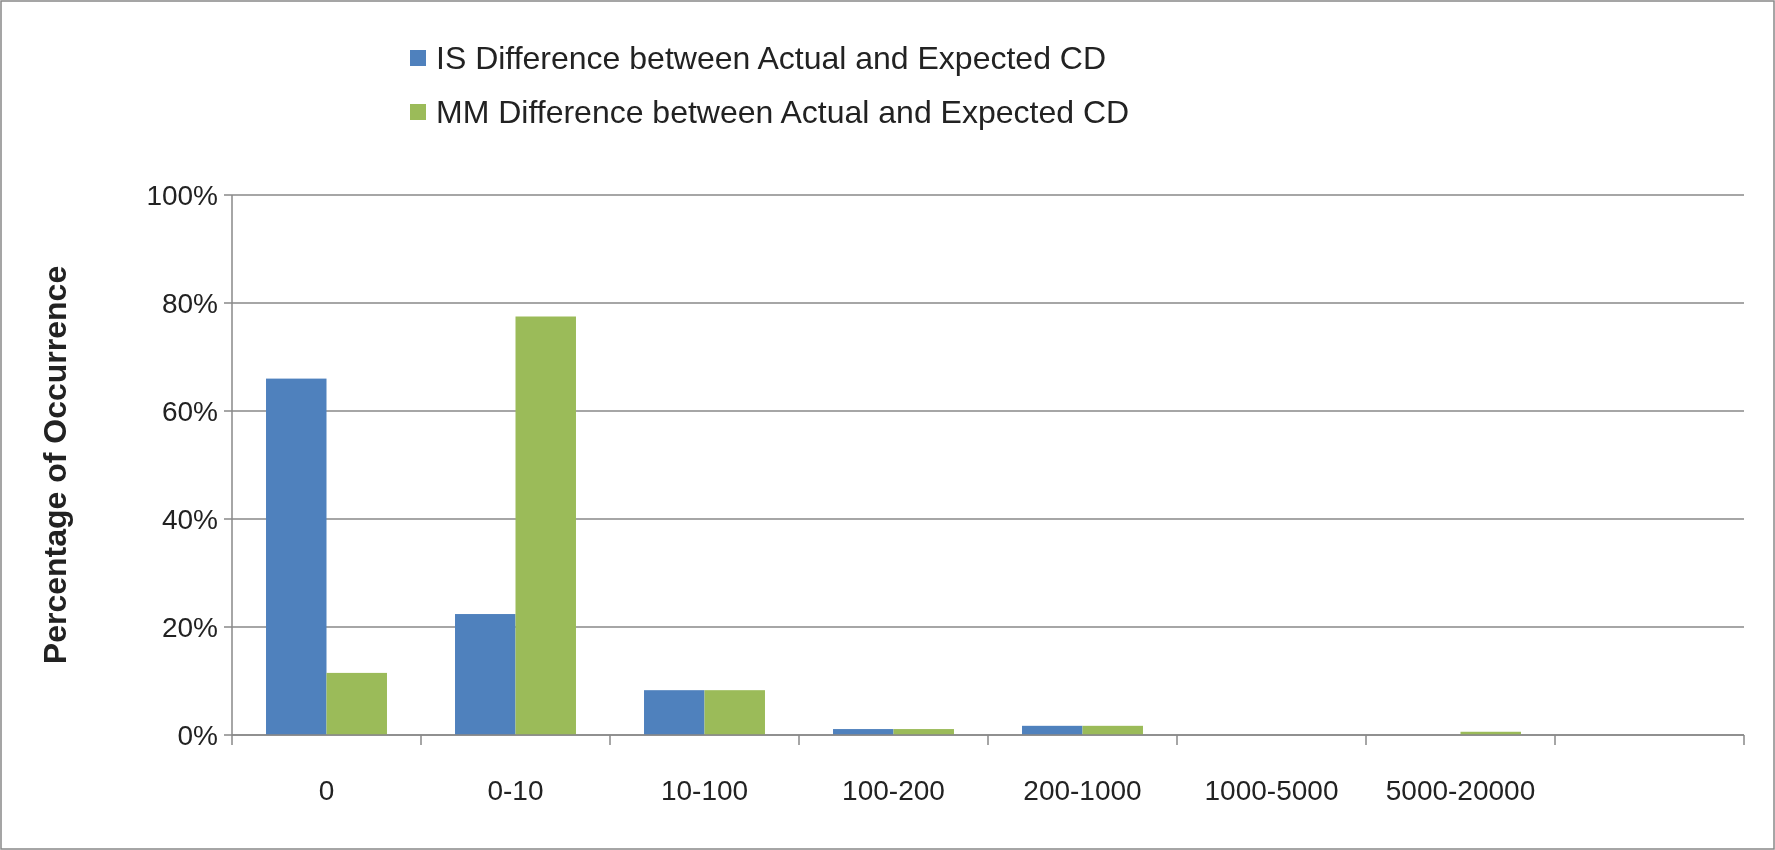 The image size is (1775, 850). I want to click on x-tick-label: 100-200, so click(893, 790).